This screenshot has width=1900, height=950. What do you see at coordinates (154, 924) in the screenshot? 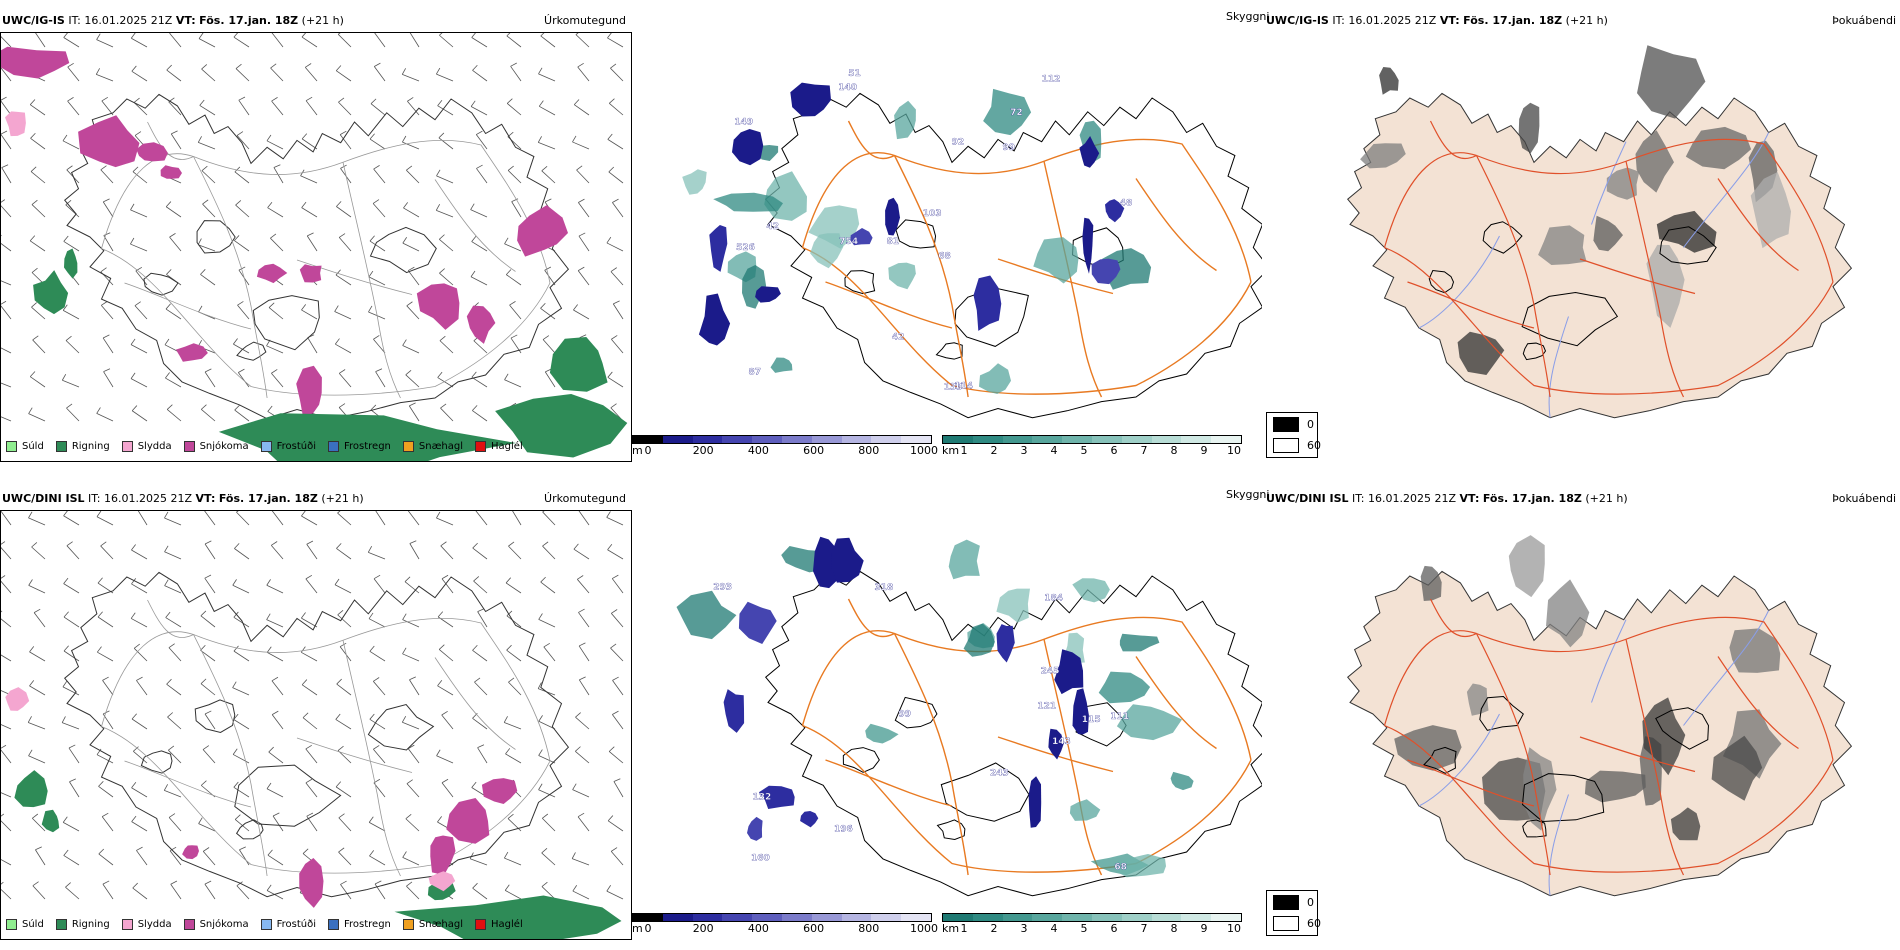
I see `legend-label: Slydda` at bounding box center [154, 924].